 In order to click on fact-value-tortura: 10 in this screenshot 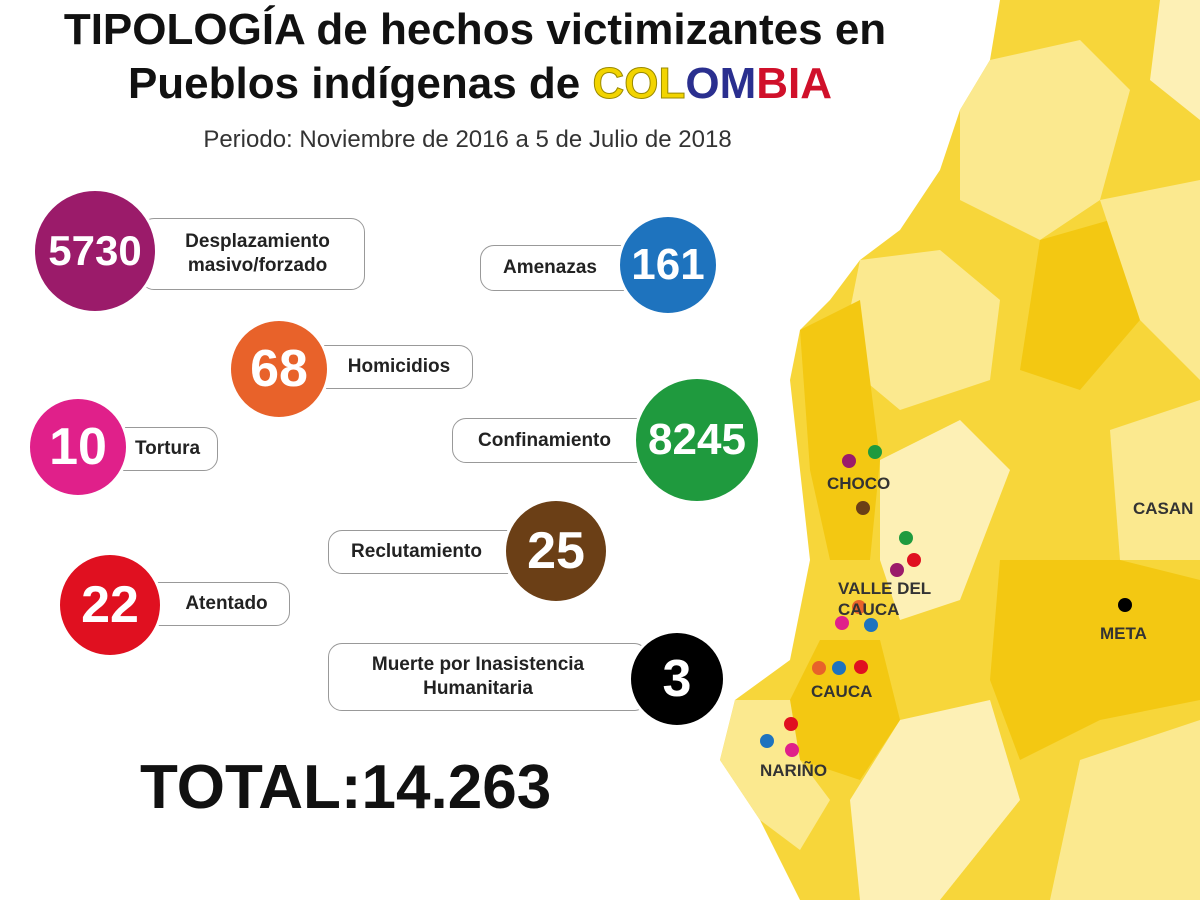, I will do `click(78, 447)`.